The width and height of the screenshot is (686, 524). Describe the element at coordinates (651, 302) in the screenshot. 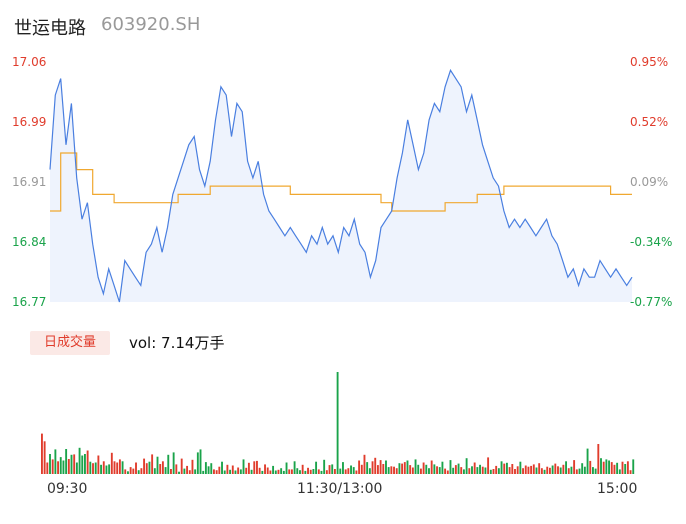

I see `y-tick-right-4: -0.77%` at that location.